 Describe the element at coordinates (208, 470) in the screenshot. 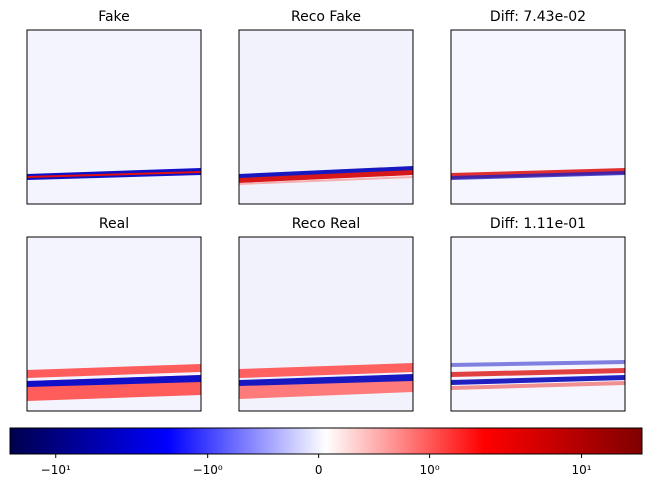

I see `tick-label: −10⁰` at that location.